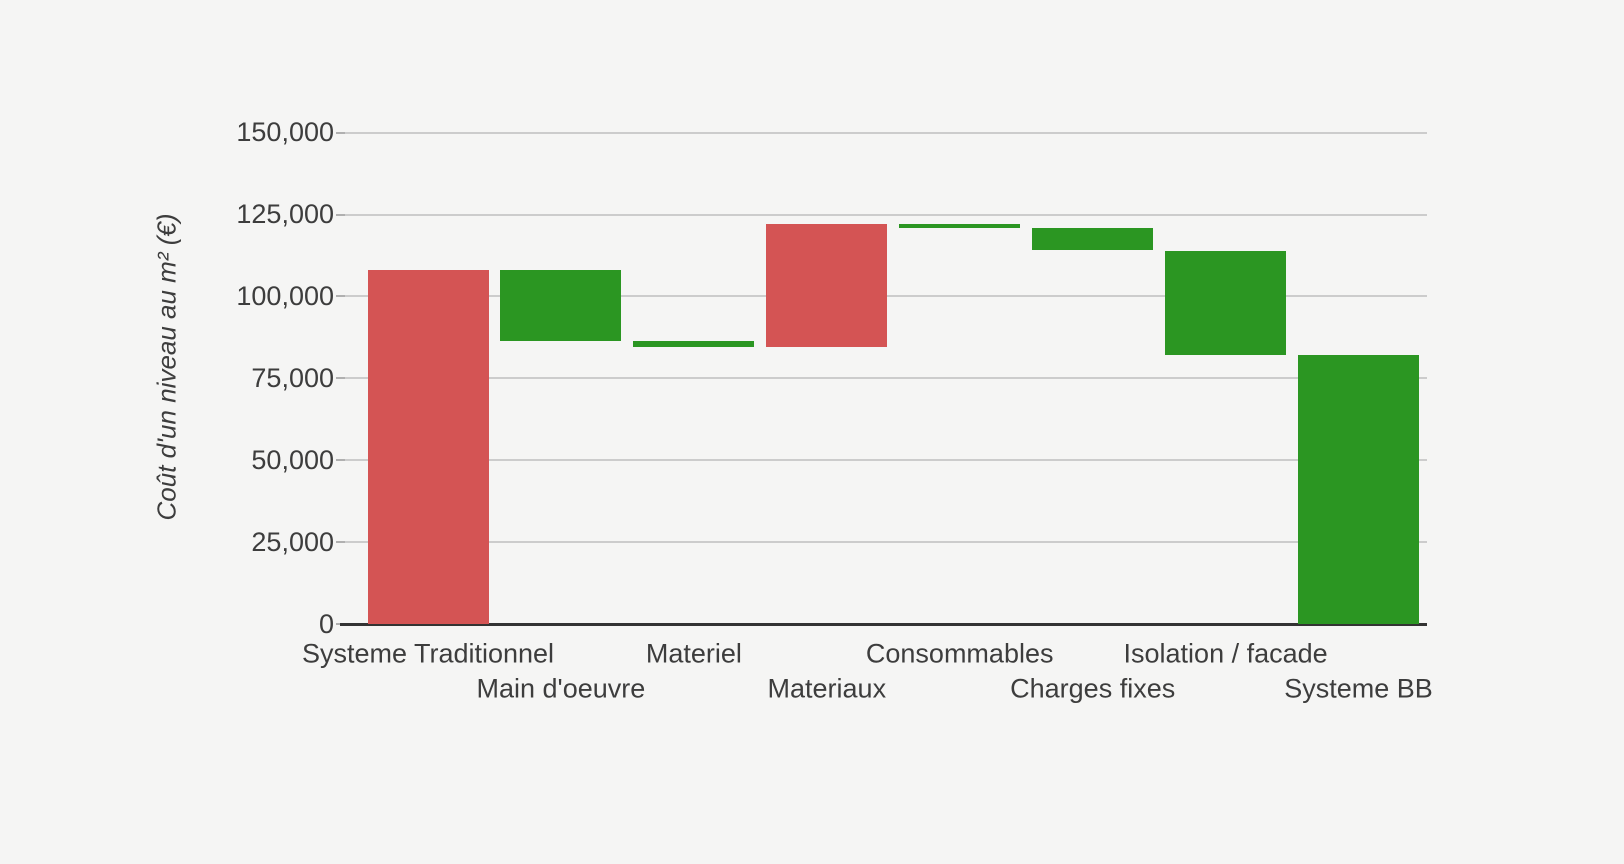  Describe the element at coordinates (960, 226) in the screenshot. I see `bar-consommables` at that location.